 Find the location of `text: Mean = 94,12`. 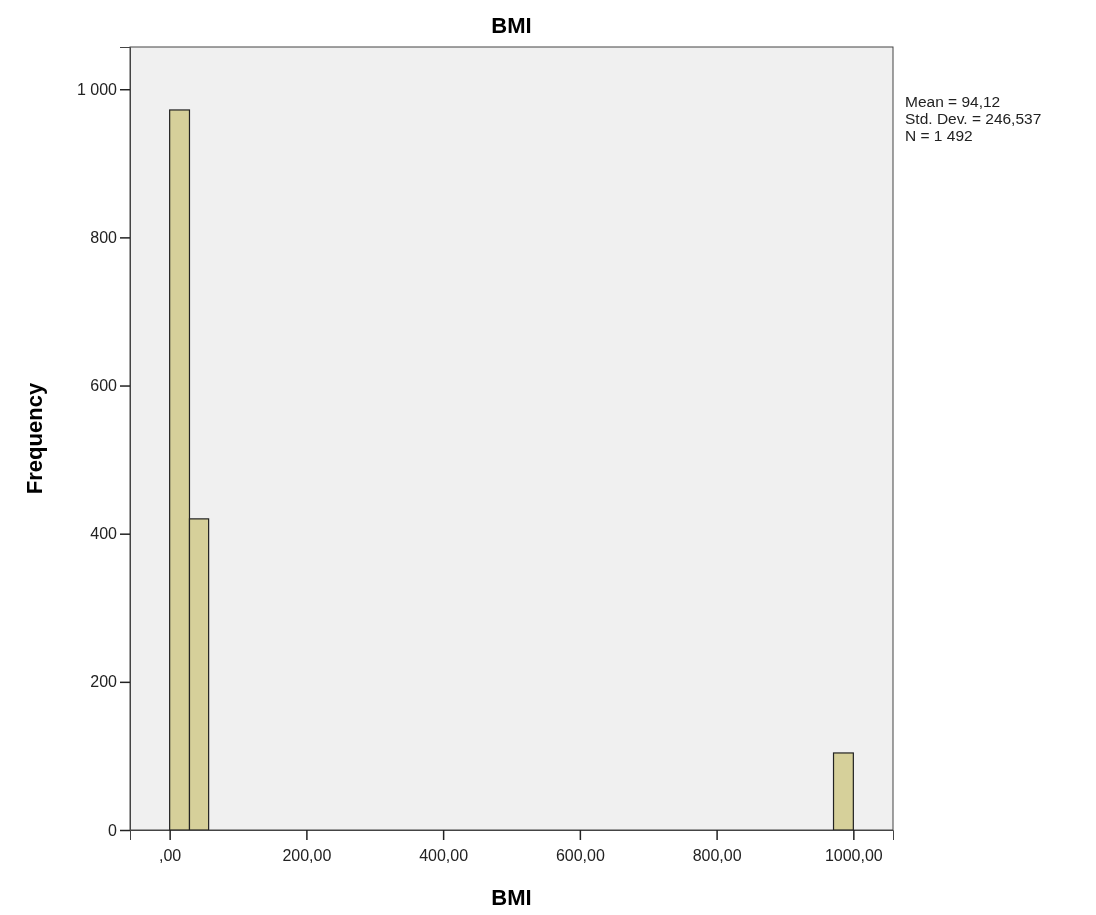

text: Mean = 94,12 is located at coordinates (953, 101).